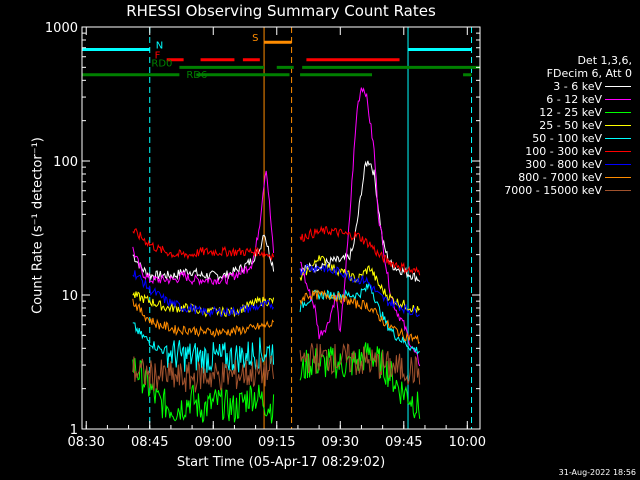  I want to click on flag-bar-label: N, so click(159, 45).